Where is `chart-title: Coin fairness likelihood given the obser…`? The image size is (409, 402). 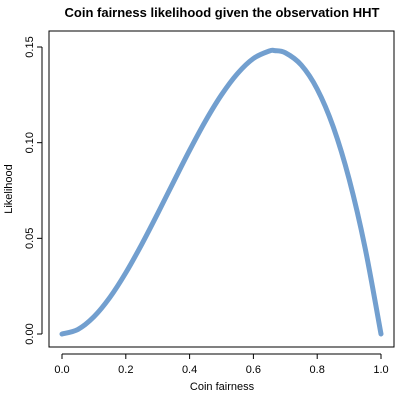 chart-title: Coin fairness likelihood given the obser… is located at coordinates (222, 12).